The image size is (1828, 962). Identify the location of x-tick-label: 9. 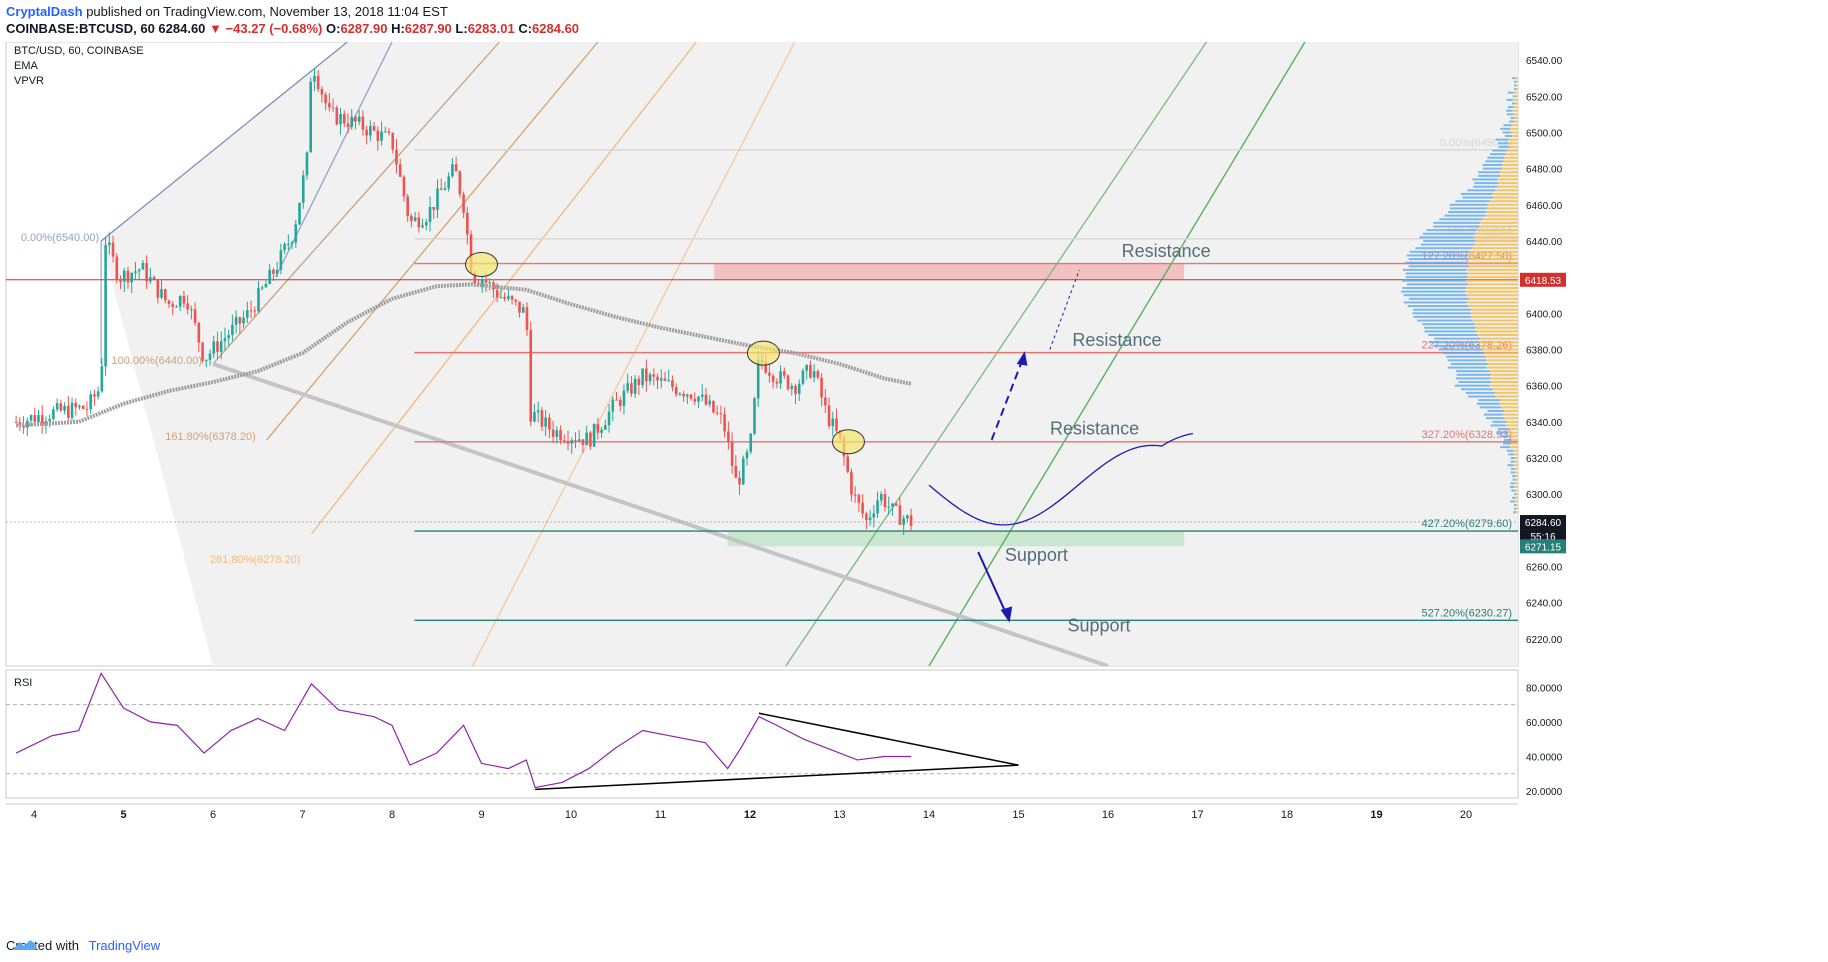
(481, 815).